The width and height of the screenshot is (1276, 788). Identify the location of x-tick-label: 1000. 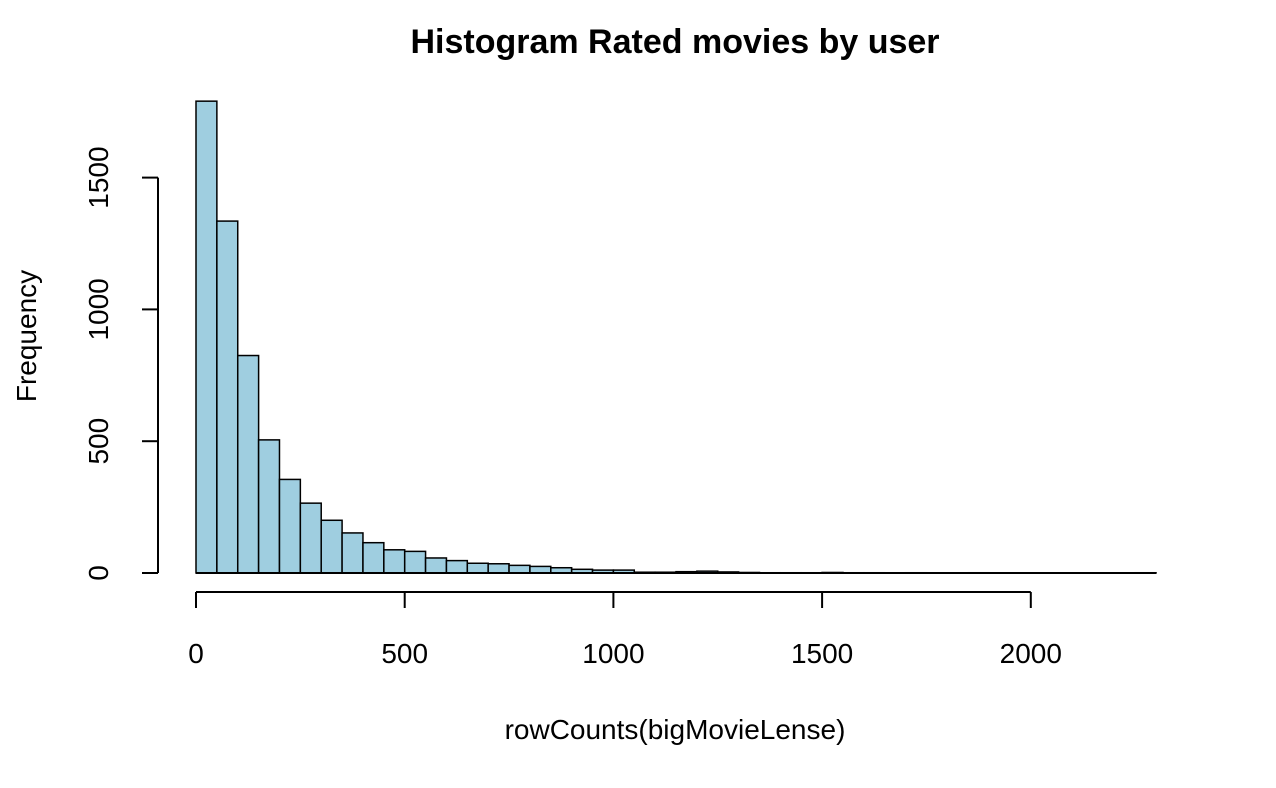
(613, 653).